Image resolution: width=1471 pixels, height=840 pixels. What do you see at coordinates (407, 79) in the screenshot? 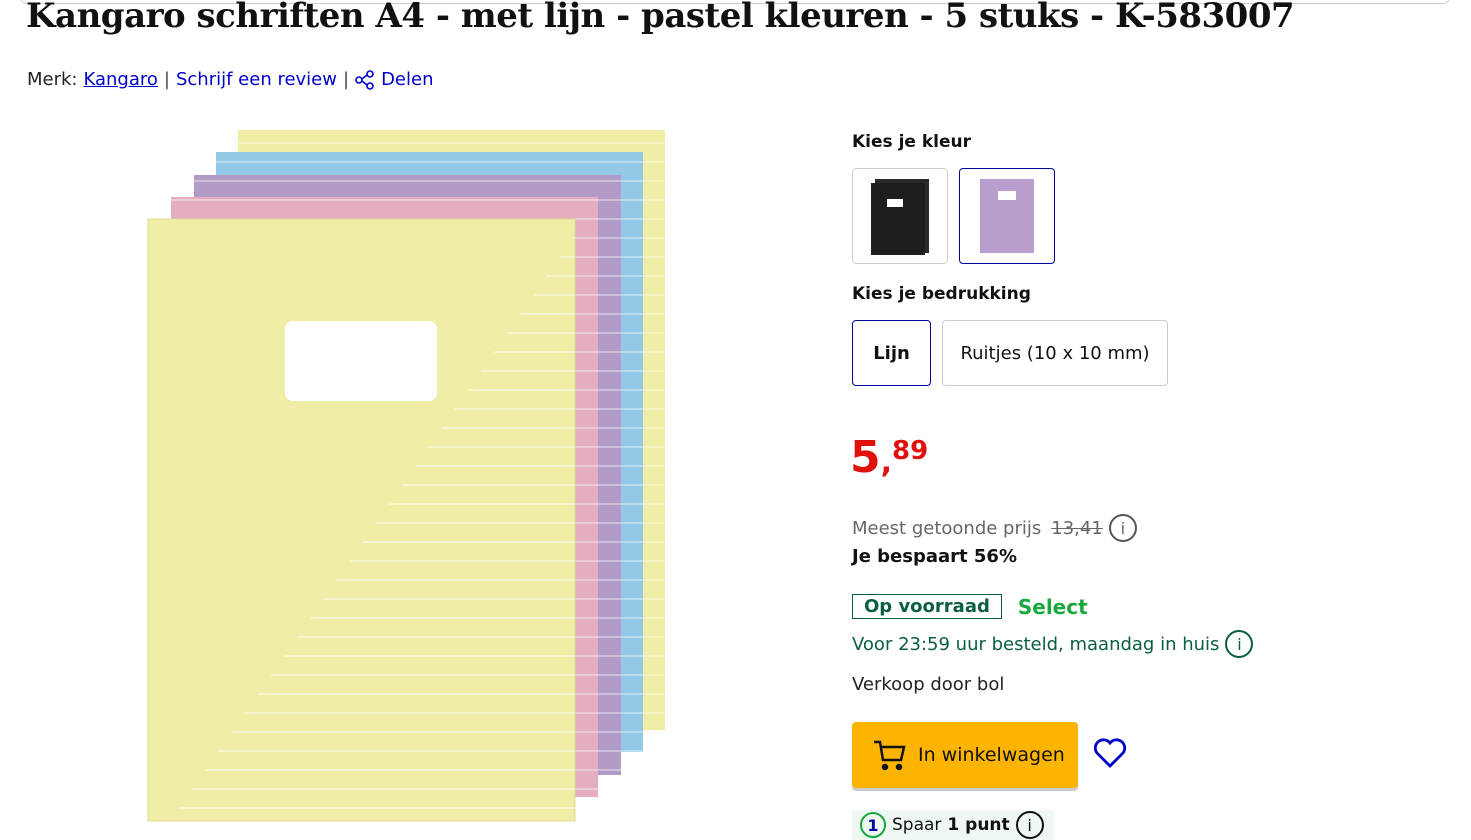
I see `share-link: Delen` at bounding box center [407, 79].